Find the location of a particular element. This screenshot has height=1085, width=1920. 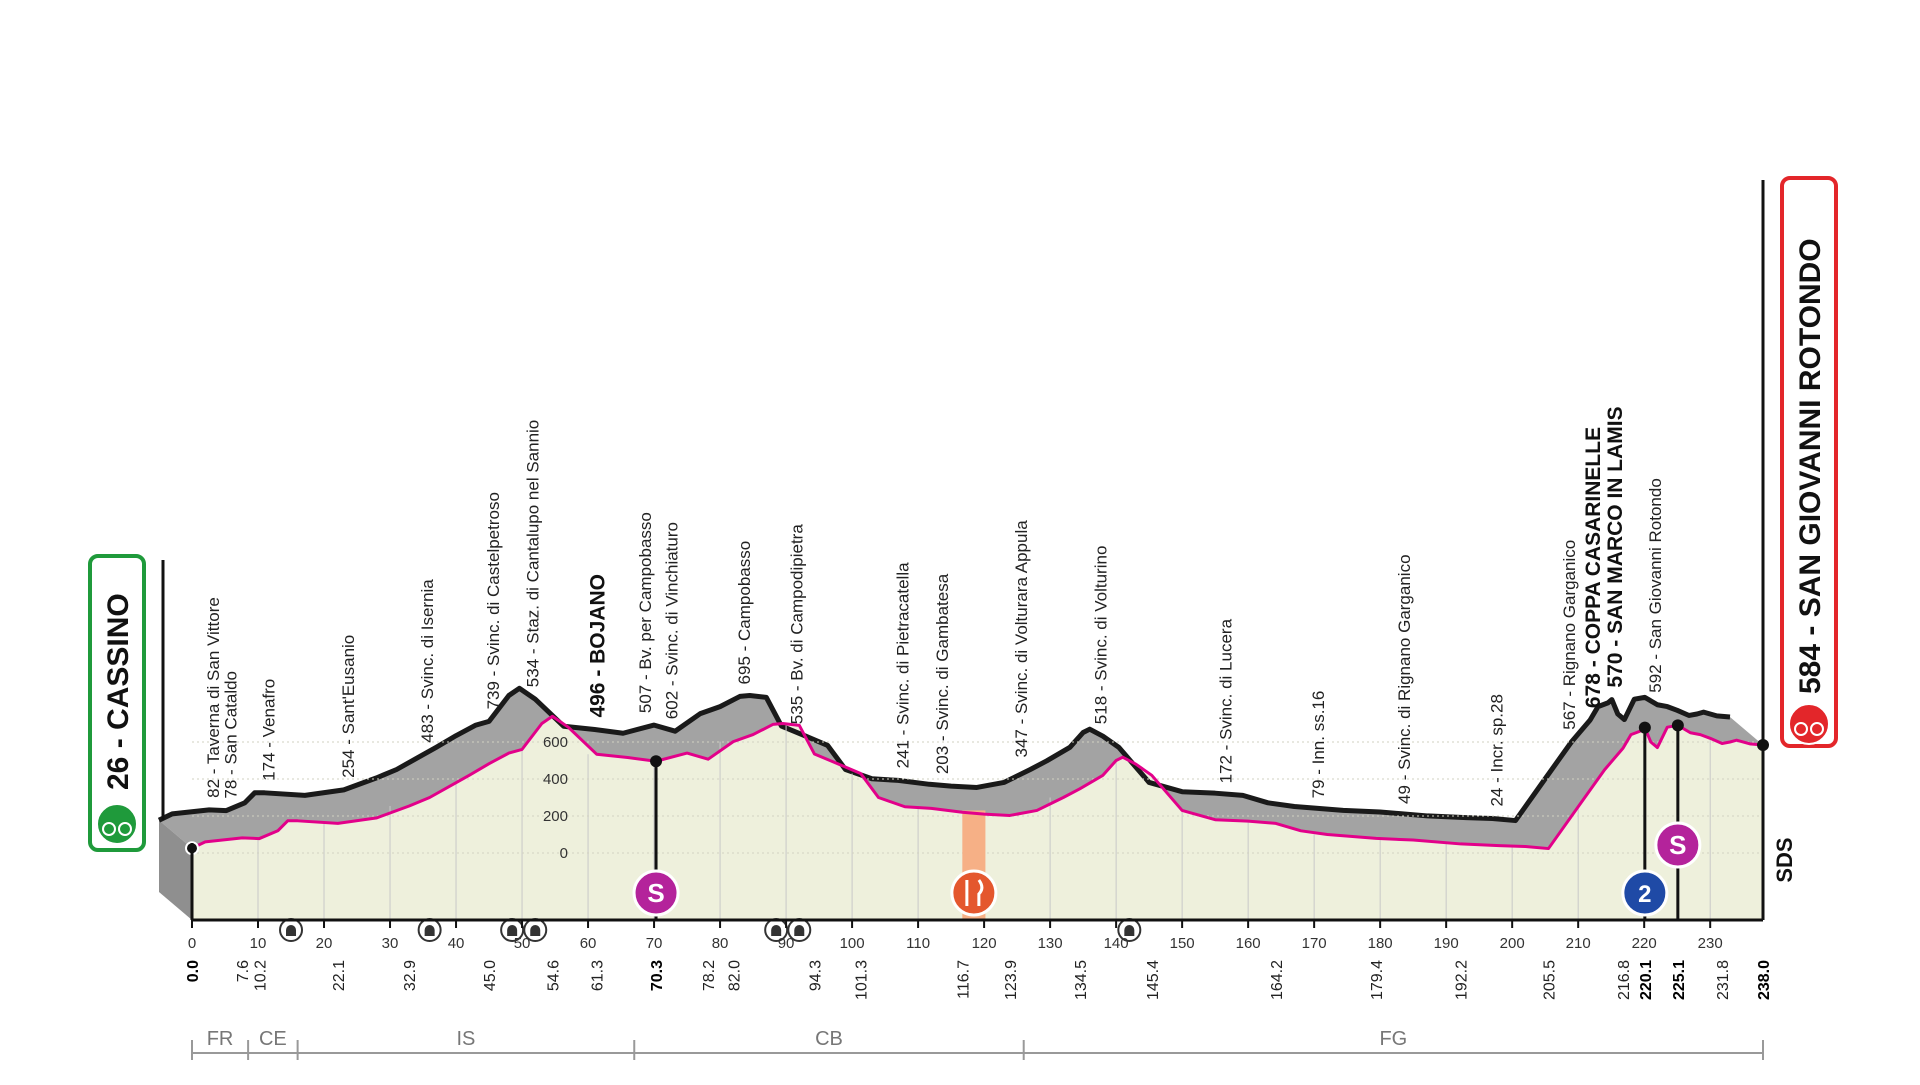

waypoint-label: 739 - Svinc. di Castelpetroso is located at coordinates (493, 600).